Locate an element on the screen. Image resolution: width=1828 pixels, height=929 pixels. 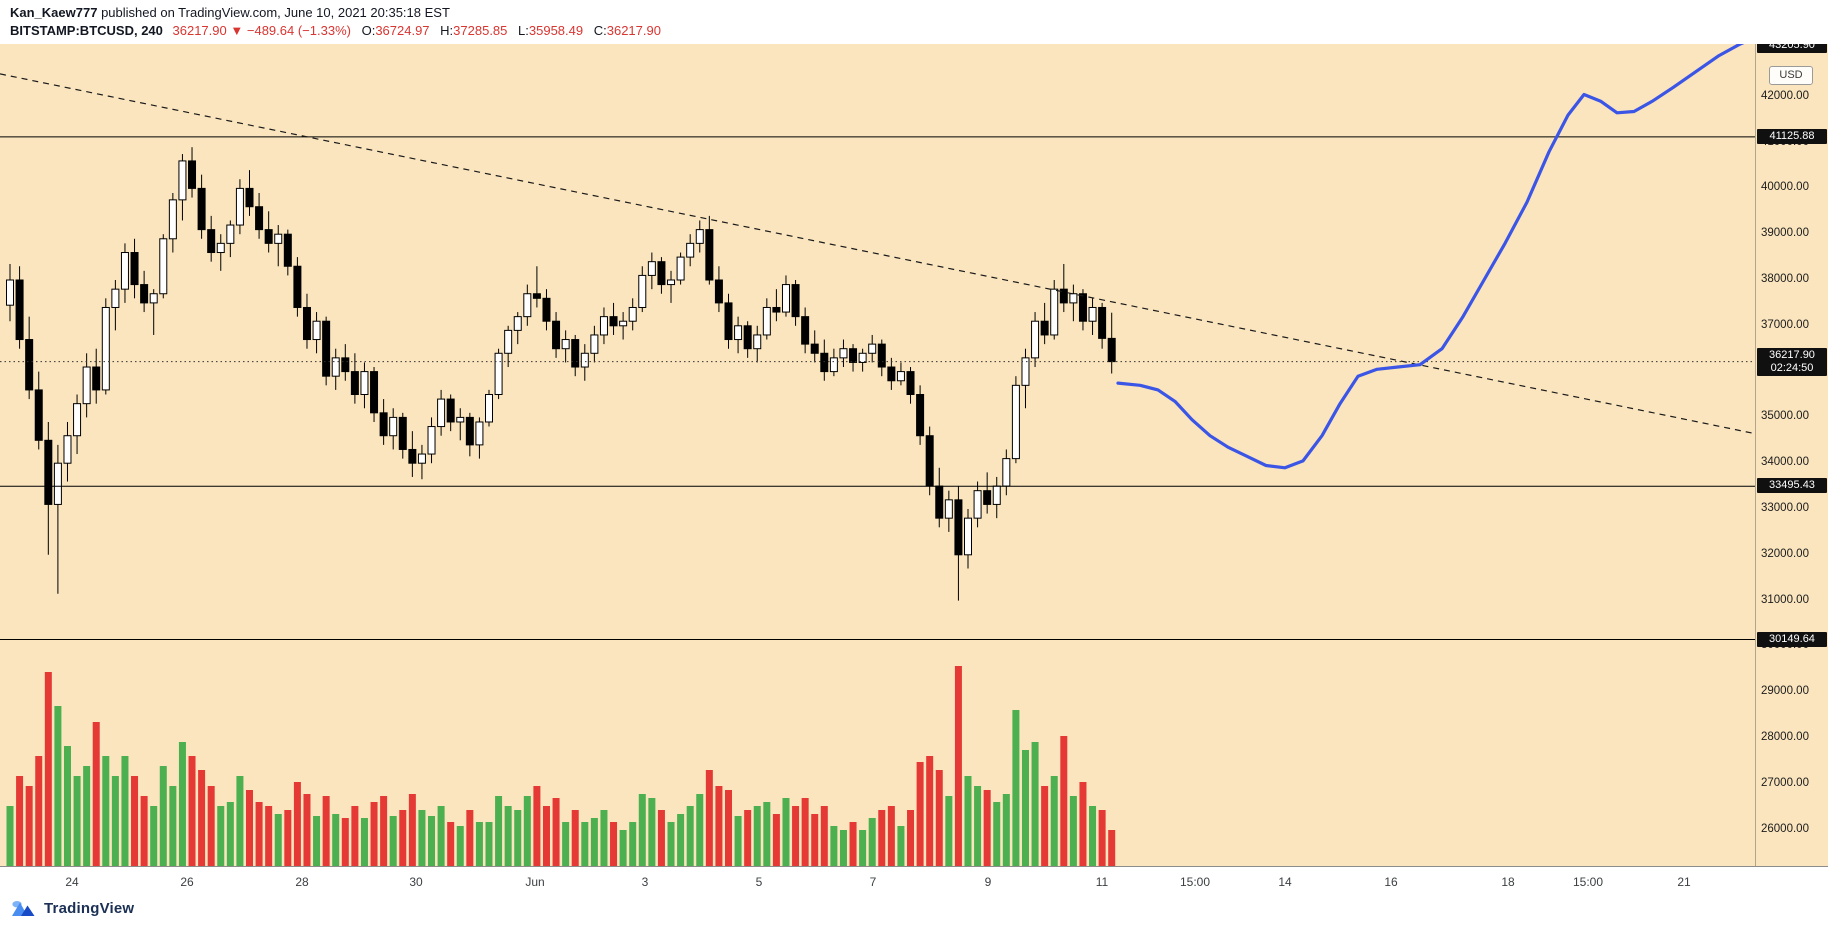
time-axis-label: Jun is located at coordinates (535, 882).